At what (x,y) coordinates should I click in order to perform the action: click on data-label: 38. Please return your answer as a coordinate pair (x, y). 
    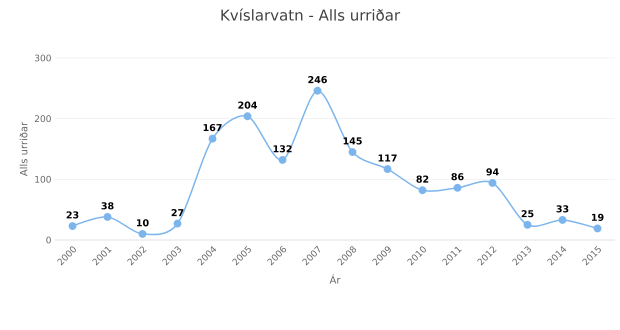
    Looking at the image, I should click on (108, 206).